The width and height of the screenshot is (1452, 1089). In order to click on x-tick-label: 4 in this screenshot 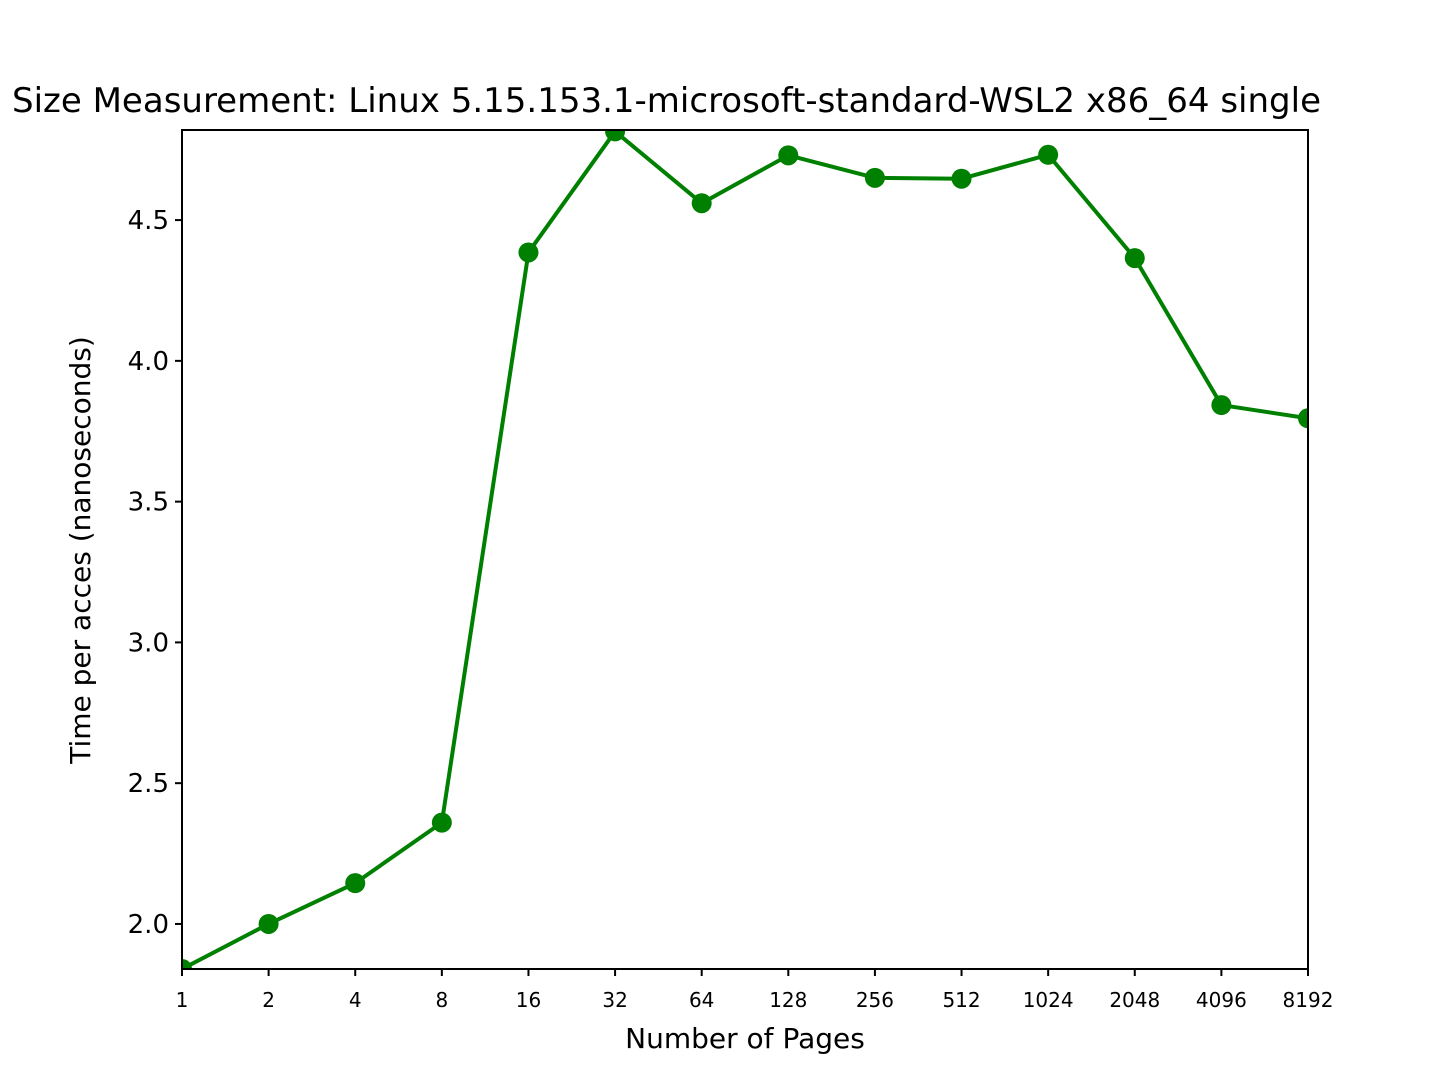, I will do `click(355, 1000)`.